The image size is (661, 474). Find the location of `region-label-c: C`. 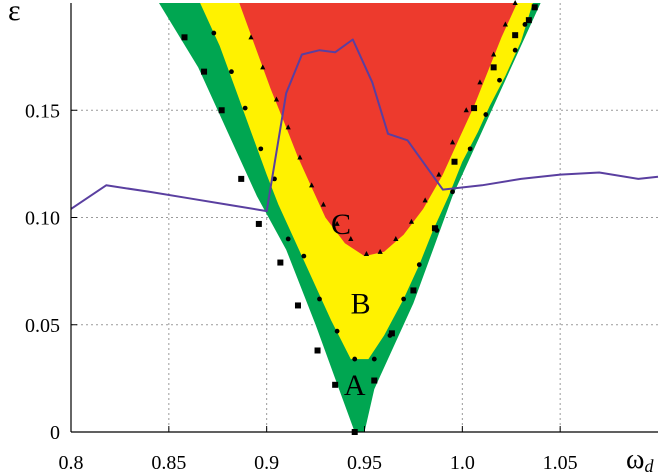

region-label-c: C is located at coordinates (341, 224).